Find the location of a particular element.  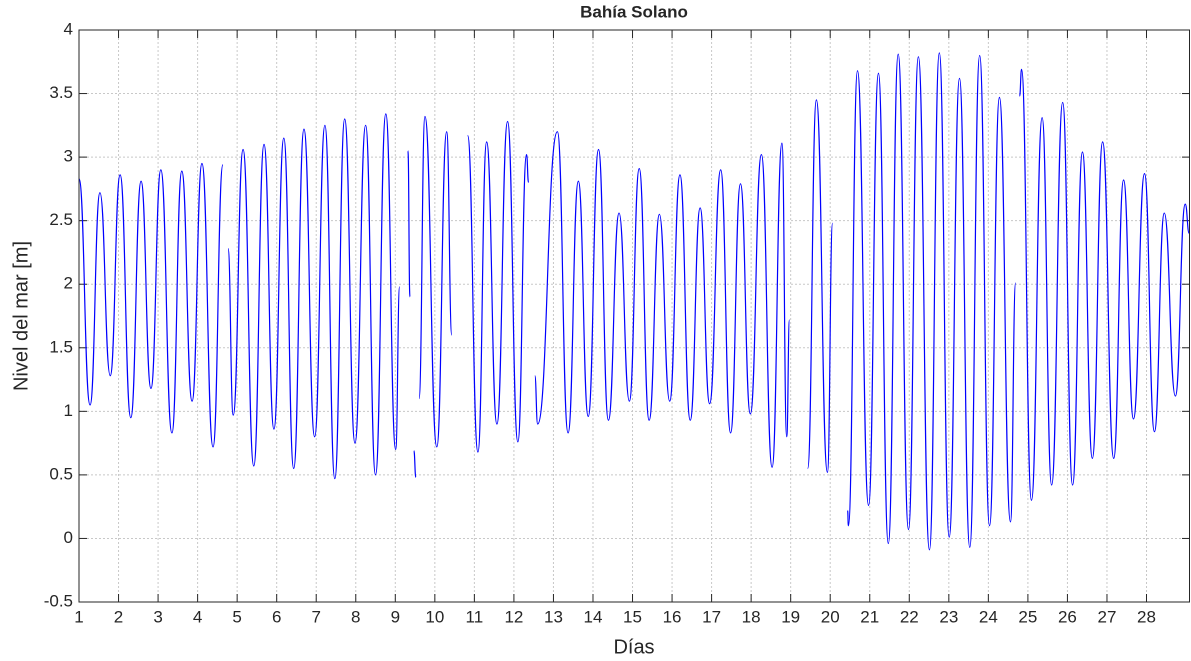

y-tick-label: -0.5 is located at coordinates (58, 600).